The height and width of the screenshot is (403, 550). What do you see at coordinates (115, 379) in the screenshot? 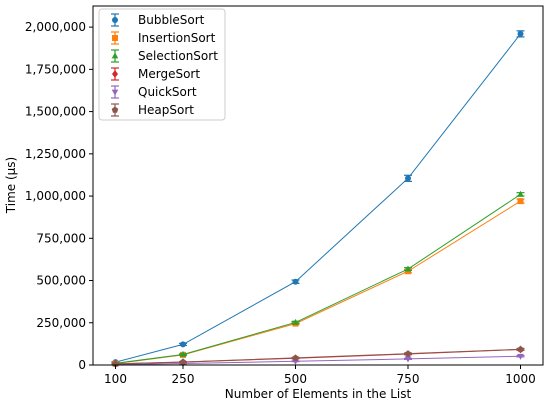
I see `x-tick-label: 100` at bounding box center [115, 379].